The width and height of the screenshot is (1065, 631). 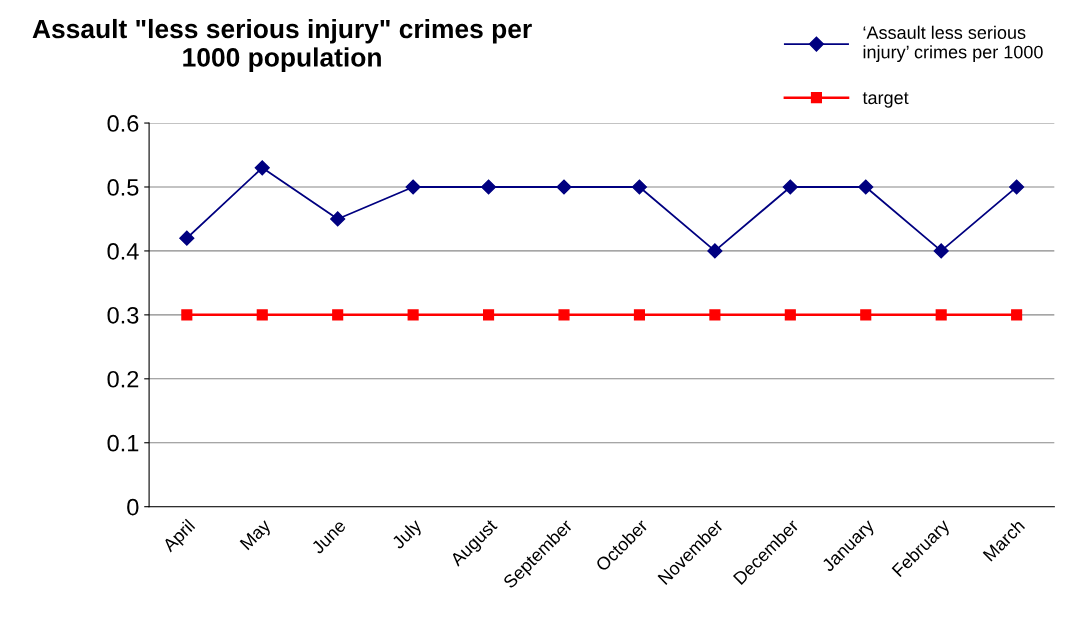 What do you see at coordinates (123, 187) in the screenshot?
I see `y-tick-label: 0.5` at bounding box center [123, 187].